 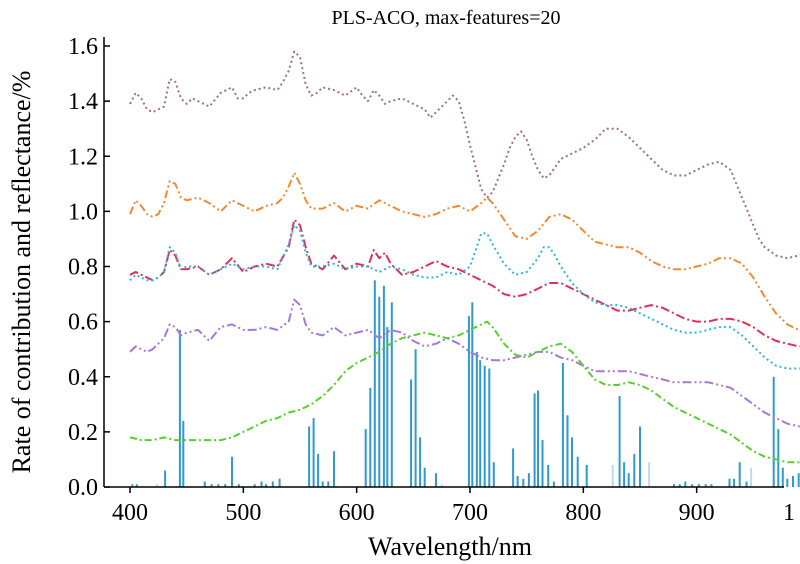 I want to click on x-tick-label: 400, so click(x=130, y=513).